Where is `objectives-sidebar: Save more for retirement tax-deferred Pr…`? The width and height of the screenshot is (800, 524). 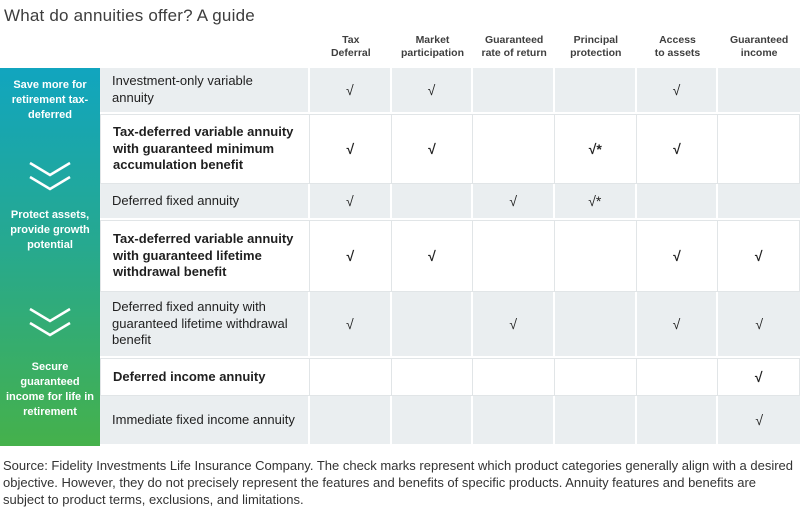 objectives-sidebar: Save more for retirement tax-deferred Pr… is located at coordinates (50, 257).